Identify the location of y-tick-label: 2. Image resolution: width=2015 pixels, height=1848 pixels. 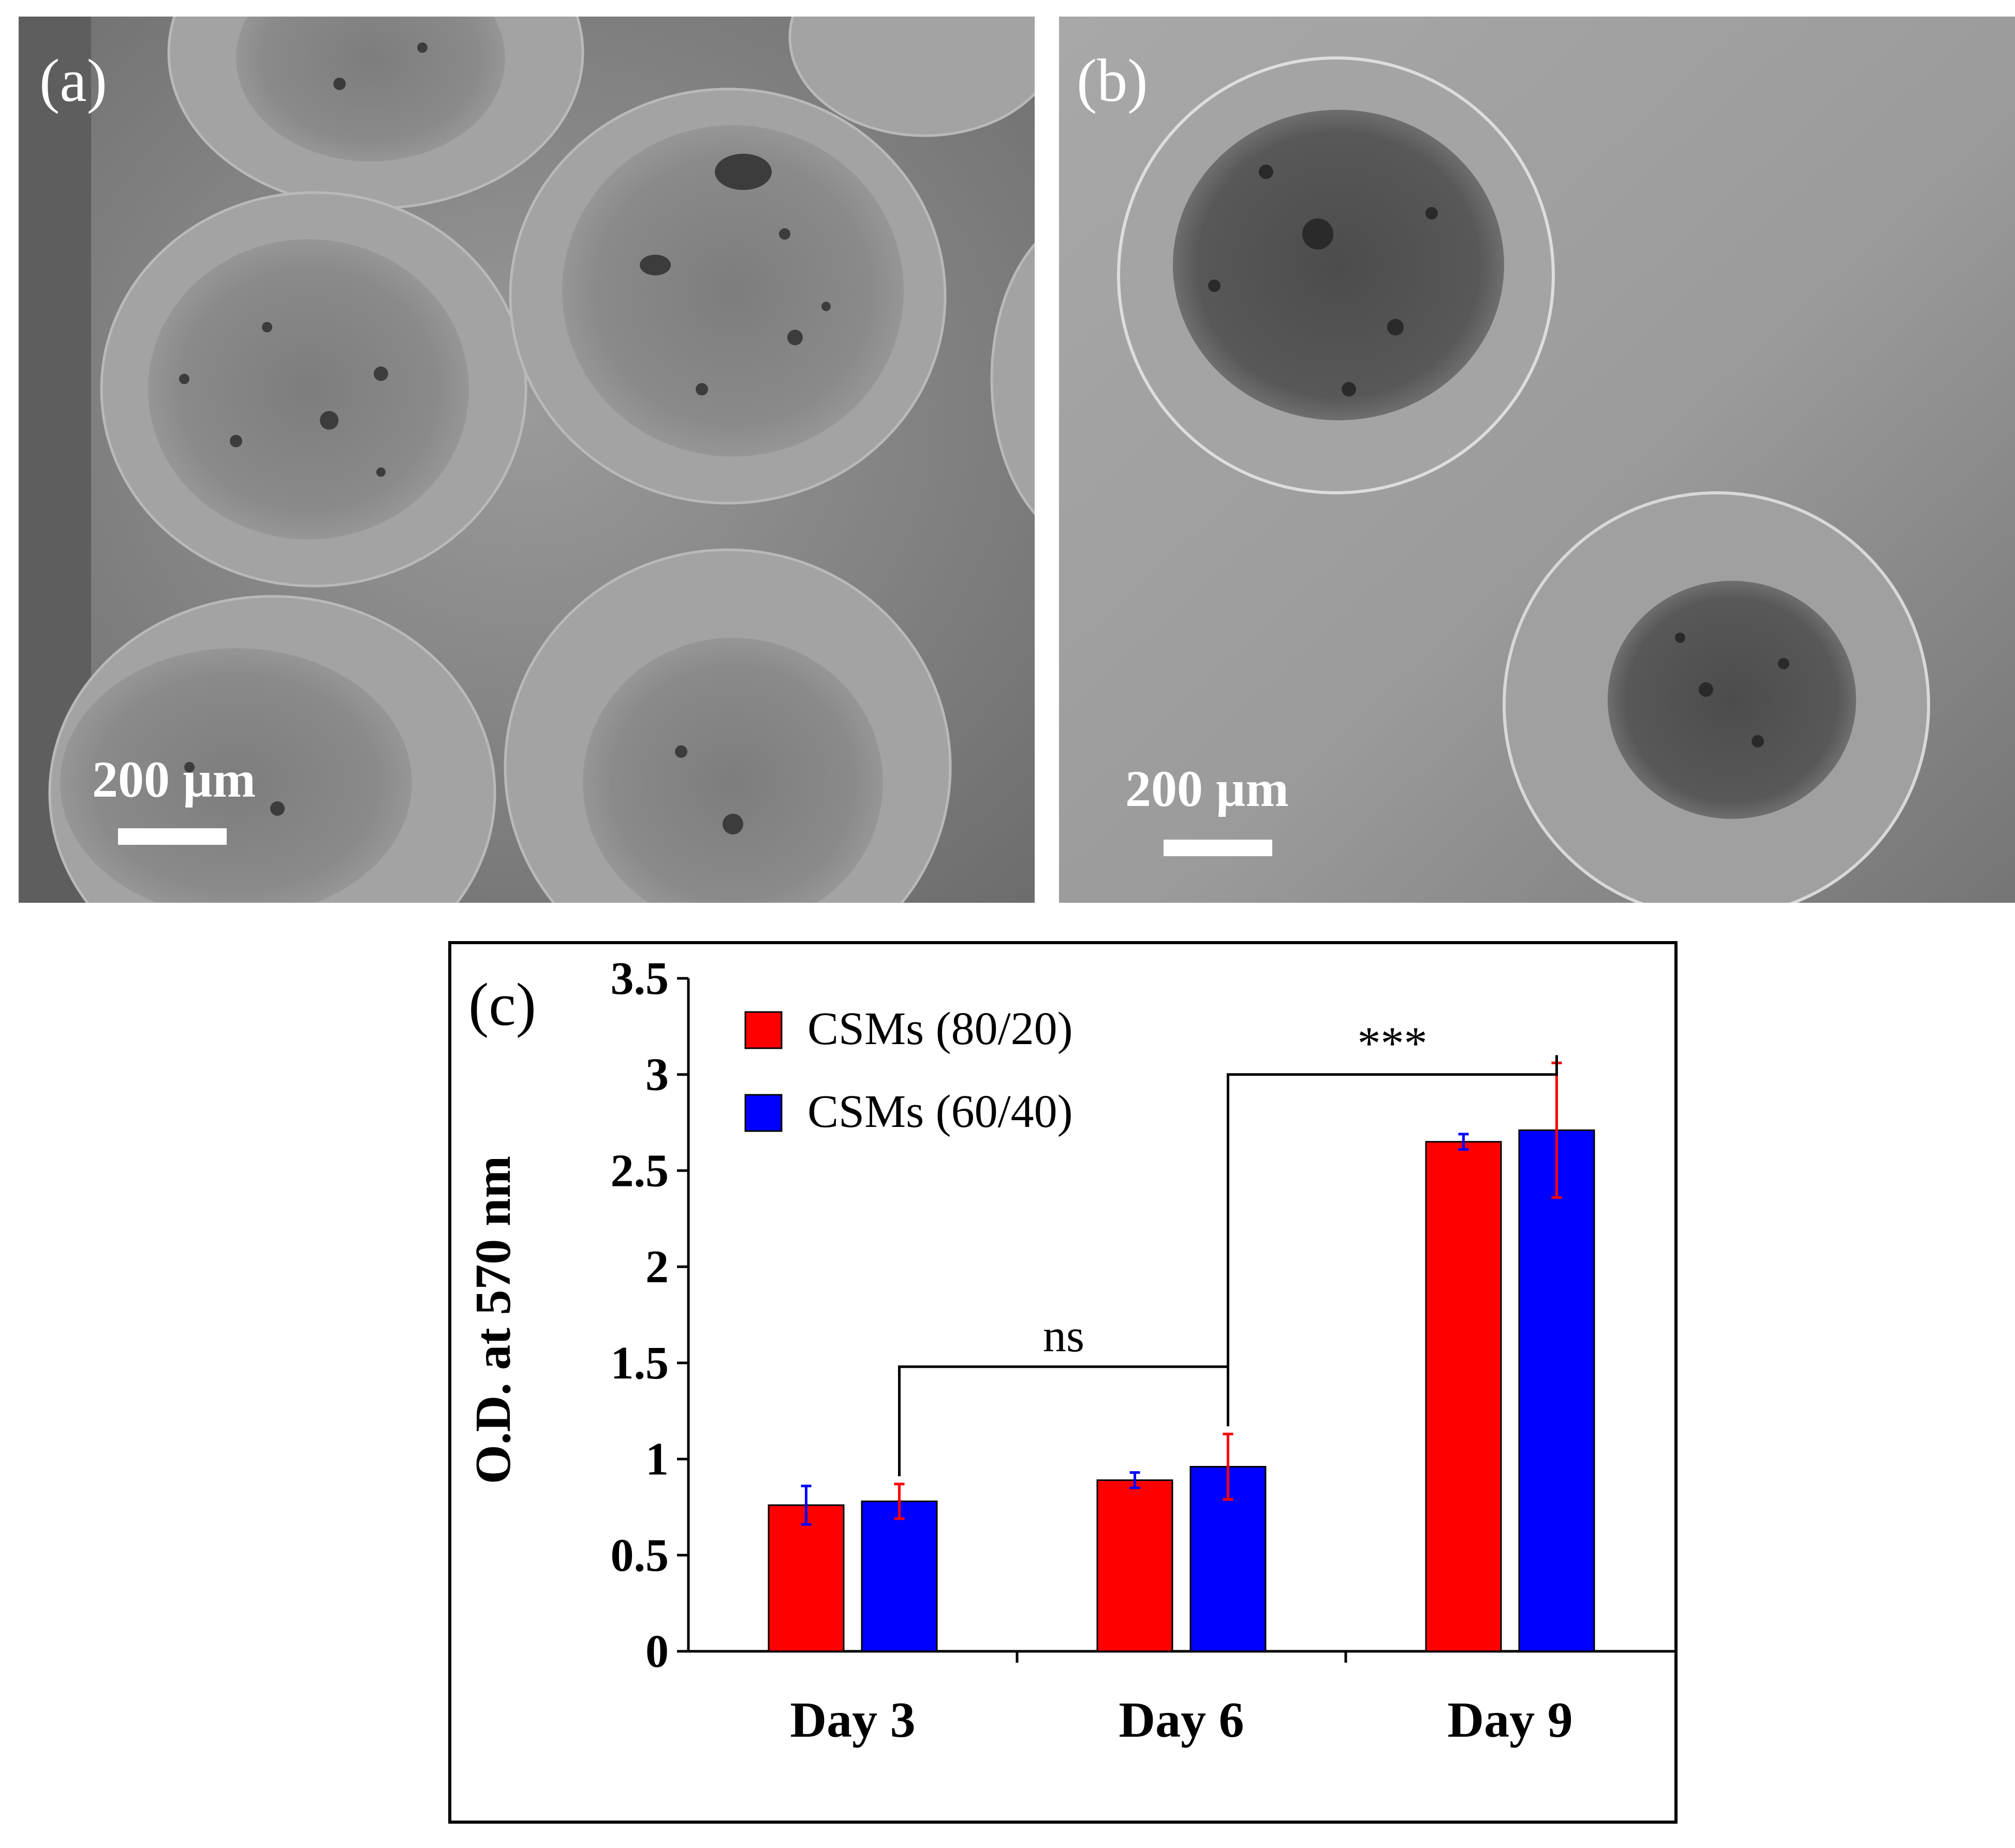
(657, 1267).